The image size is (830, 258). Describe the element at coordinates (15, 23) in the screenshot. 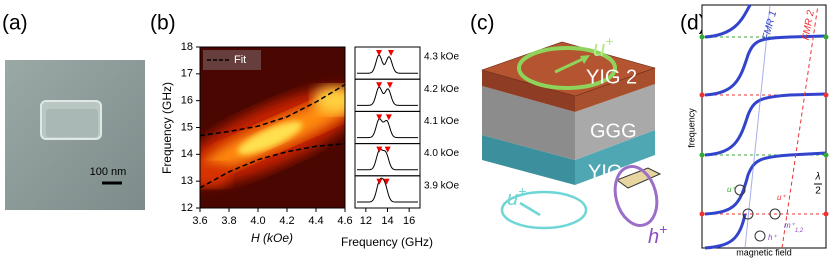

I see `panel-label: (a)` at that location.